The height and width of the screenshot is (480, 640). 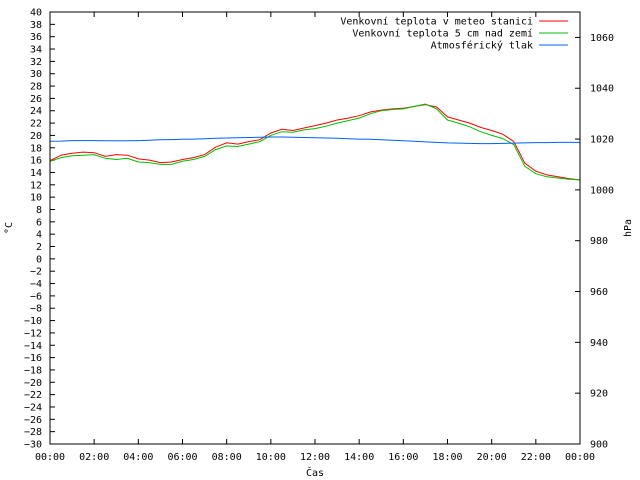 What do you see at coordinates (602, 38) in the screenshot?
I see `y2-tick-label: 1060` at bounding box center [602, 38].